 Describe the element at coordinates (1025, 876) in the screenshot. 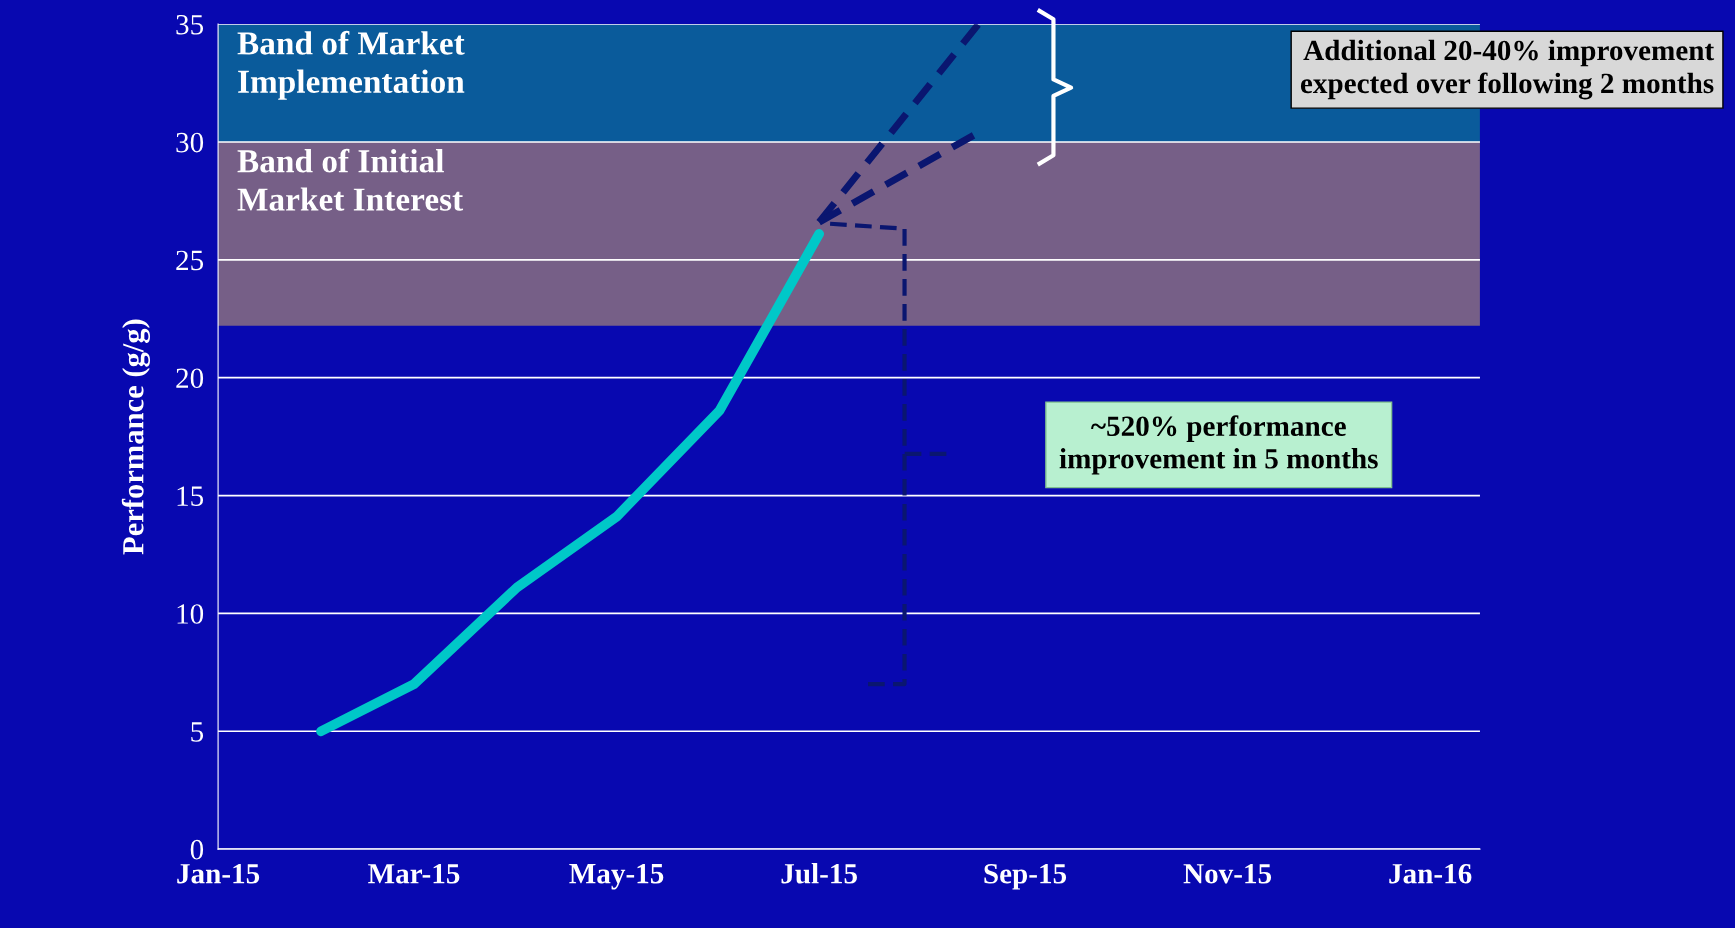

I see `x-tick-label: Sep-15` at that location.